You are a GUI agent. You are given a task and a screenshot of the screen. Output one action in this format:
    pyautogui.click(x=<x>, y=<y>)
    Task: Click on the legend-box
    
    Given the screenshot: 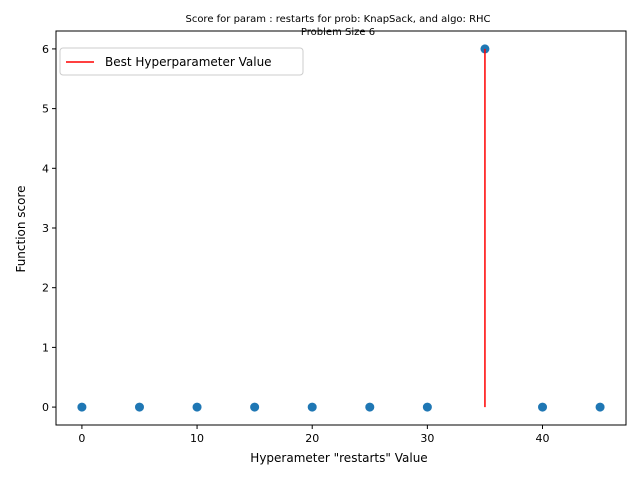 What is the action you would take?
    pyautogui.click(x=181, y=61)
    